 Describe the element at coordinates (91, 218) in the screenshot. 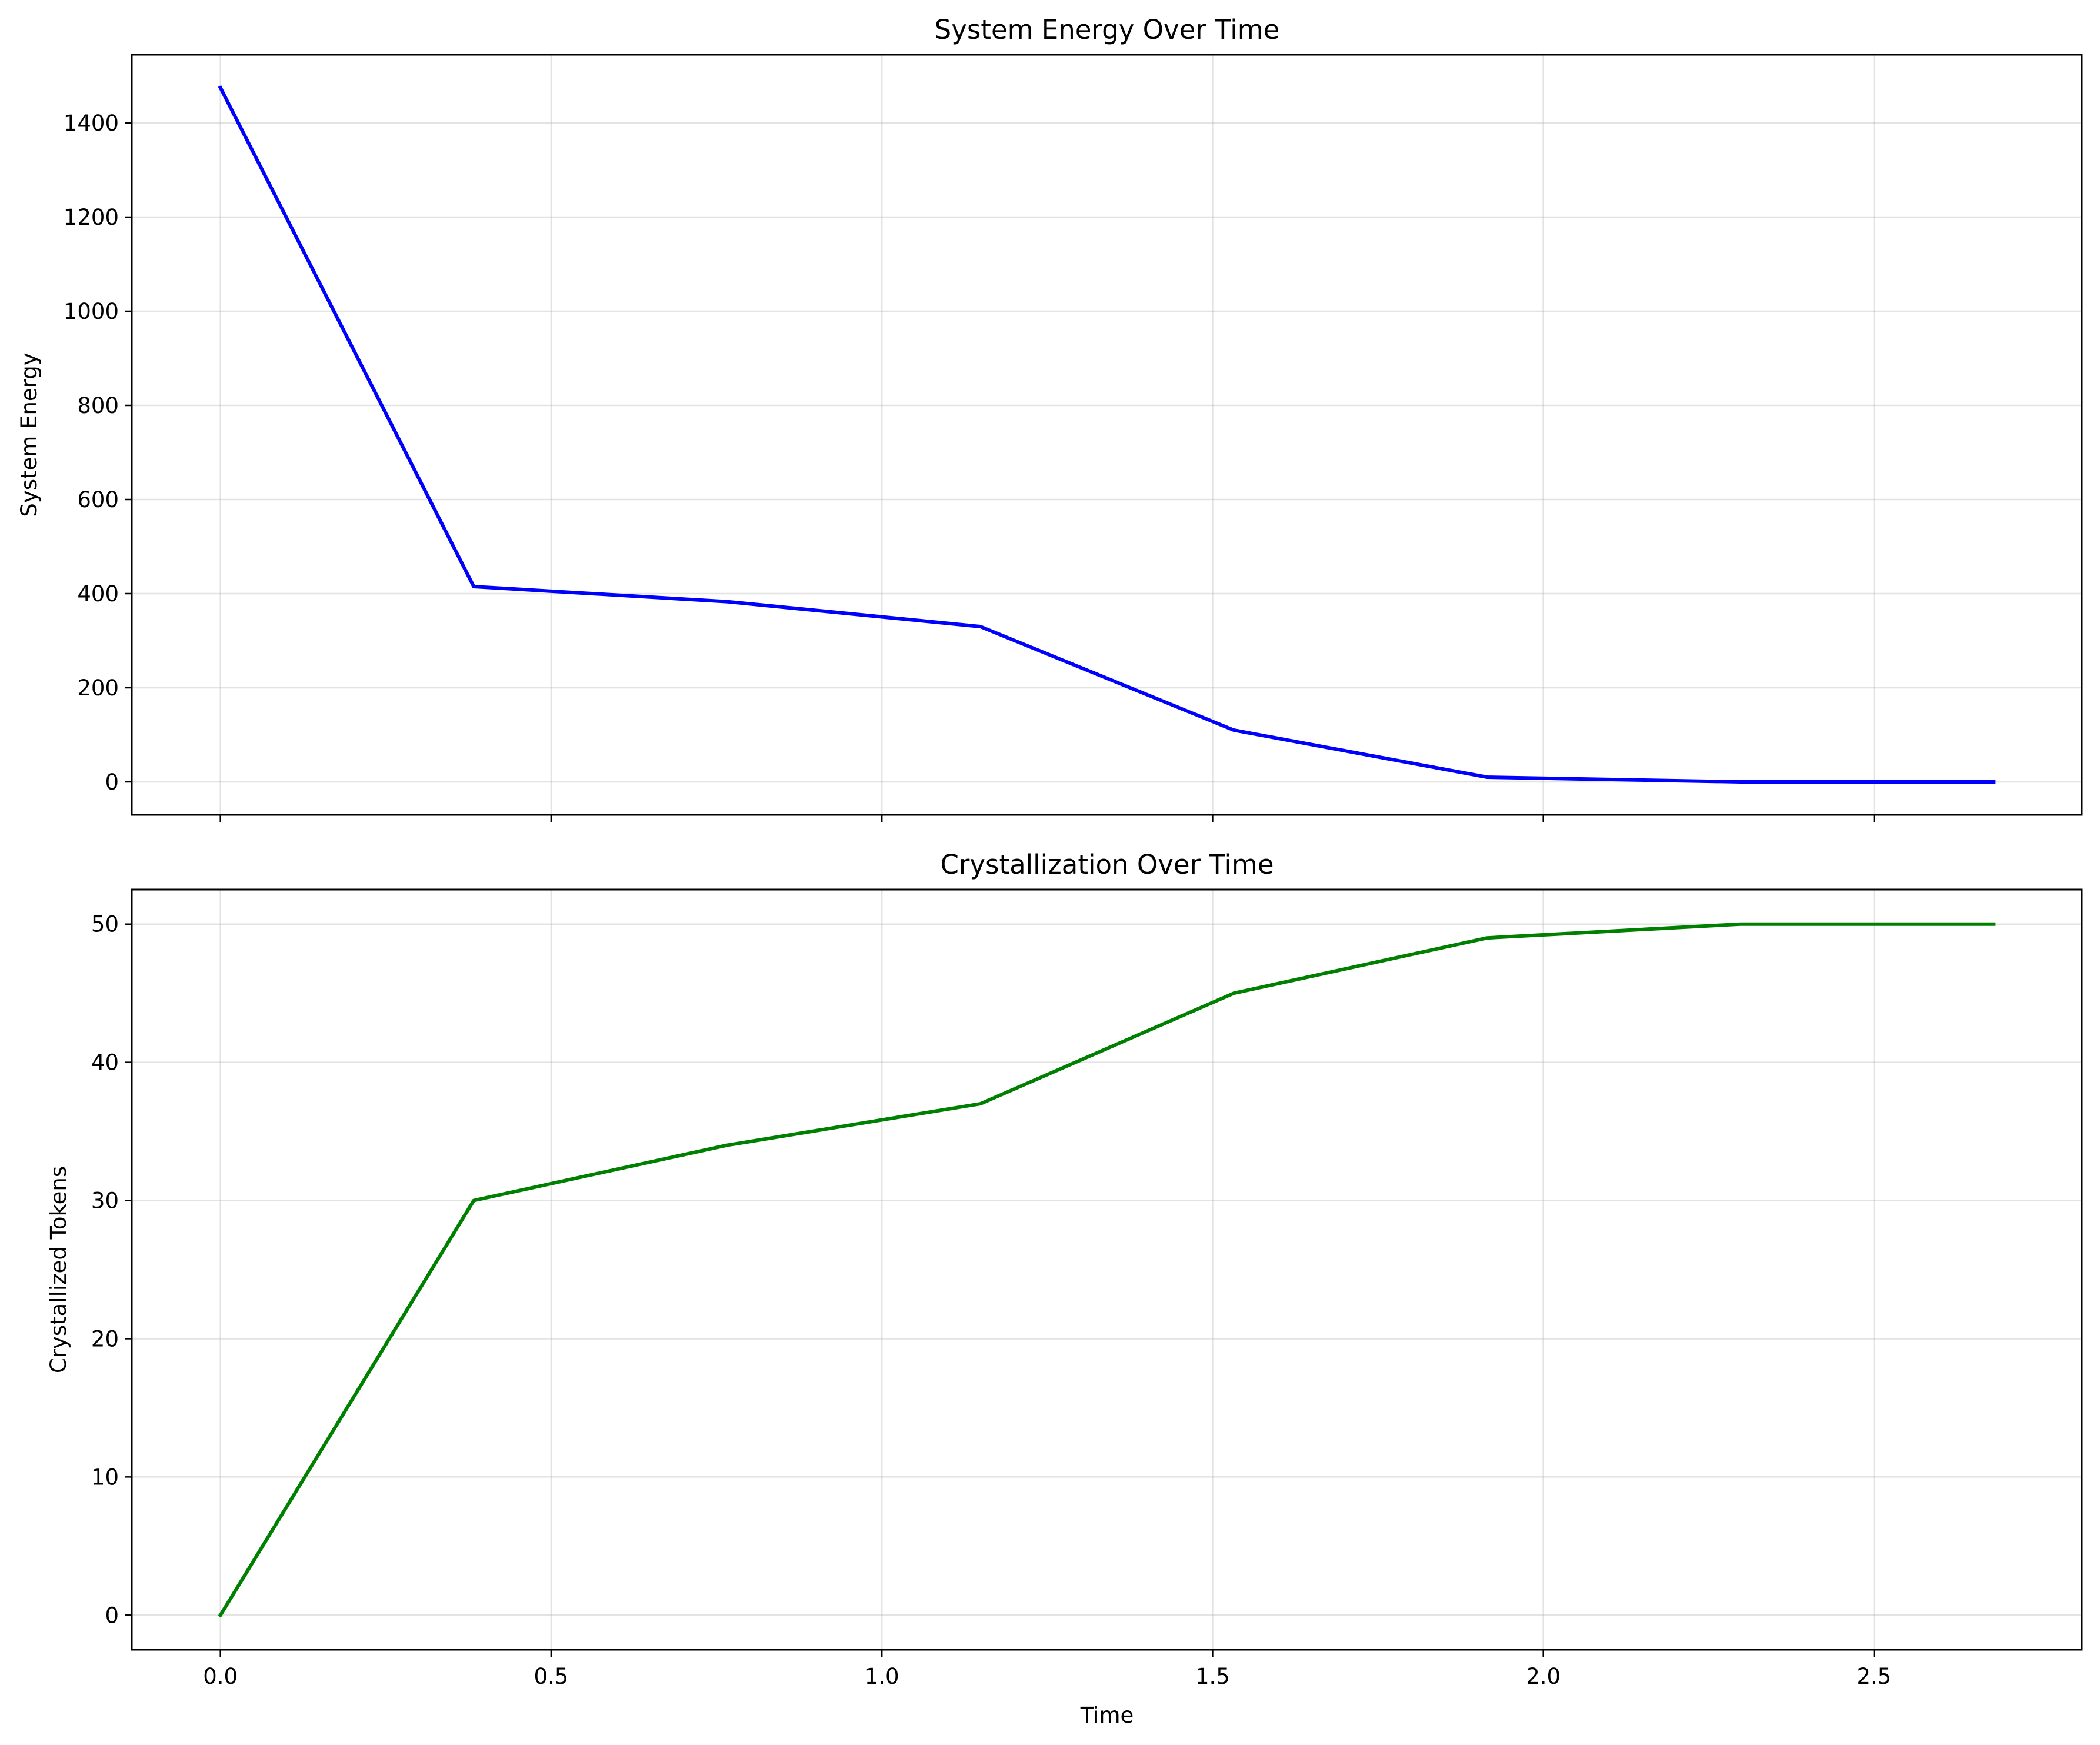

I see `energy-y-tick-label: 1200` at that location.